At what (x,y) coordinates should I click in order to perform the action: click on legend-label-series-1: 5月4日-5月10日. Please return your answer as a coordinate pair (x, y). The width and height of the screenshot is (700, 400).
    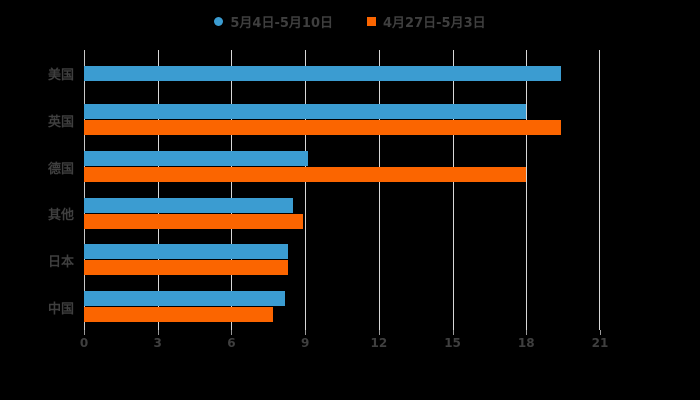
    Looking at the image, I should click on (281, 23).